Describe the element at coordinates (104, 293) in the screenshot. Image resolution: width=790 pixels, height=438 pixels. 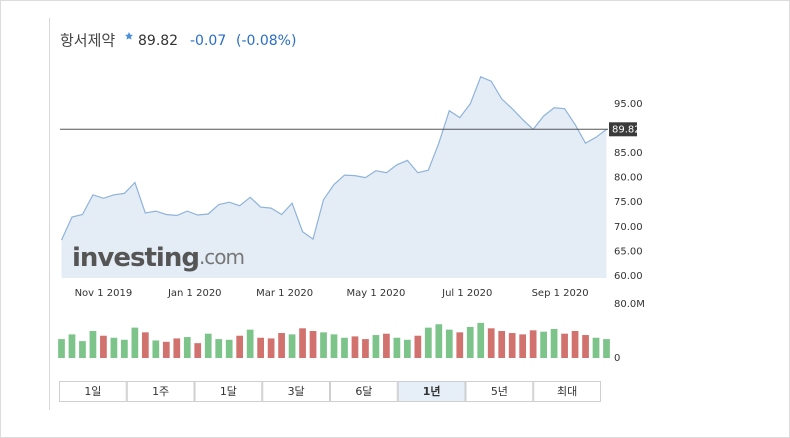
I see `x-tick-label: Nov 1 2019` at that location.